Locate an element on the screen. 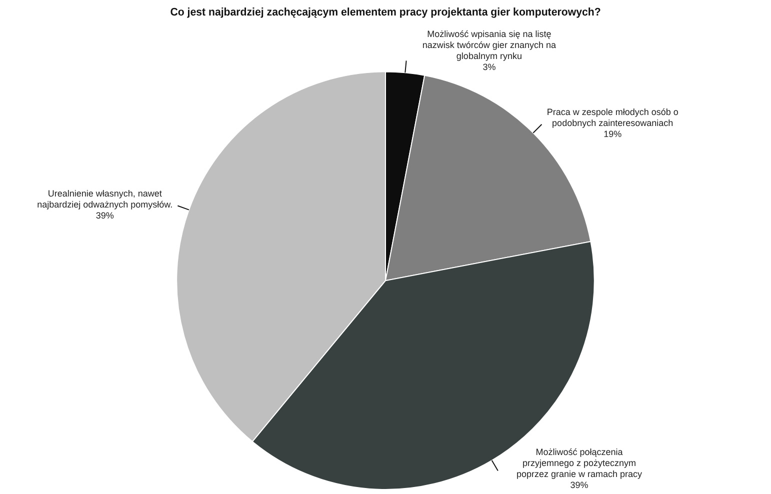 Image resolution: width=771 pixels, height=494 pixels. slice-label: Możliwość połączenia przyjemnego z pożytecznym poprzez granie w ramach pracy is located at coordinates (579, 462).